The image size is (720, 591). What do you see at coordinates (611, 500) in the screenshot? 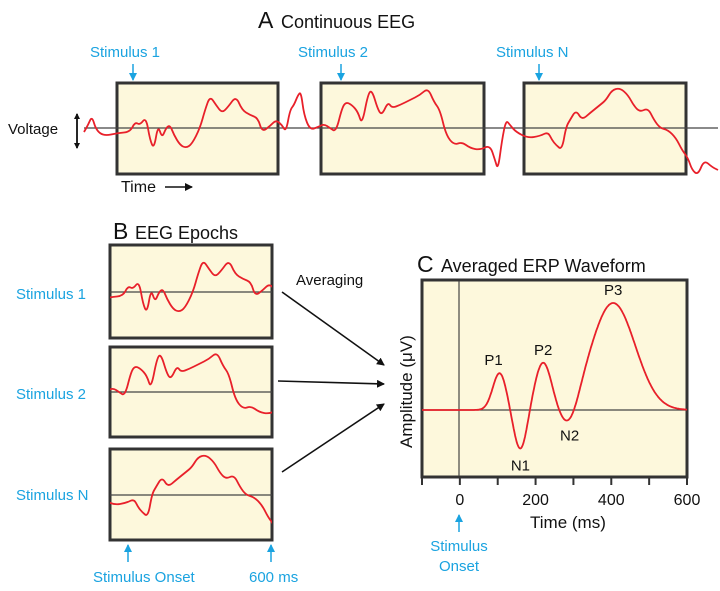
I see `x-tick-label: 400` at bounding box center [611, 500].